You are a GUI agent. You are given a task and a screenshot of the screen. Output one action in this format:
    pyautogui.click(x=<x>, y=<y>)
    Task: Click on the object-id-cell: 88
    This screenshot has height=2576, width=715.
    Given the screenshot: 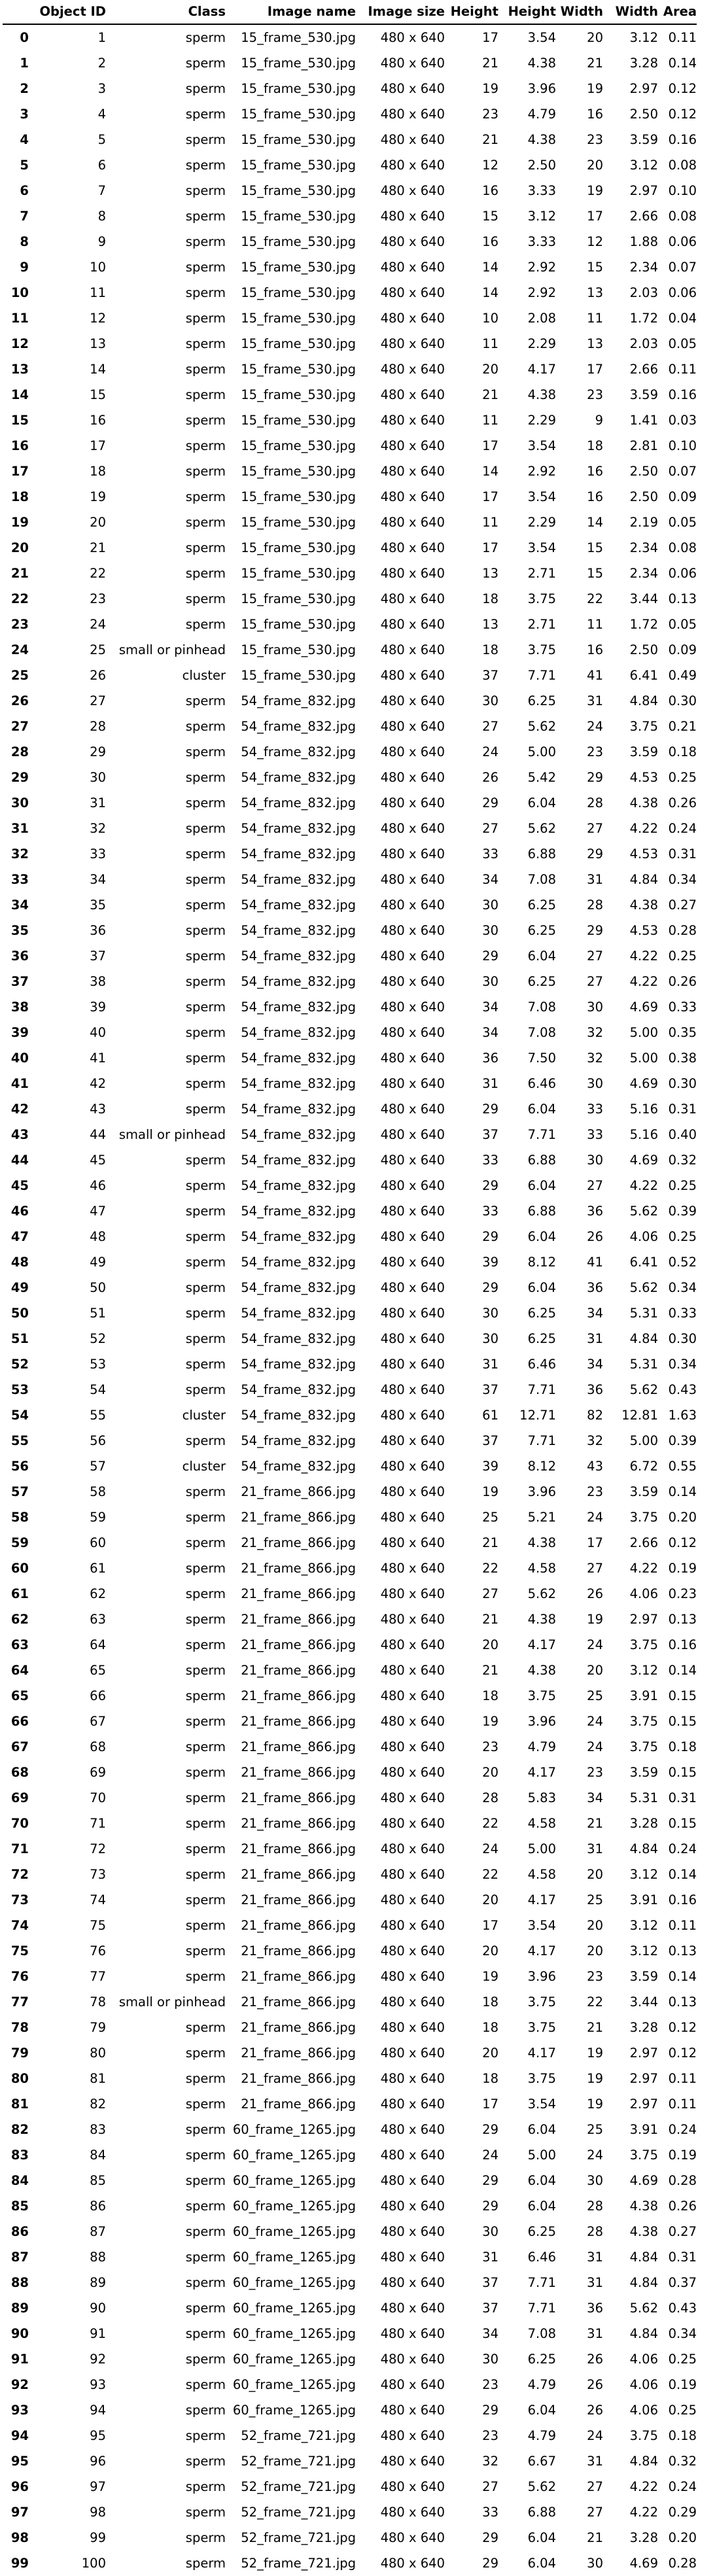 What is the action you would take?
    pyautogui.click(x=98, y=2257)
    